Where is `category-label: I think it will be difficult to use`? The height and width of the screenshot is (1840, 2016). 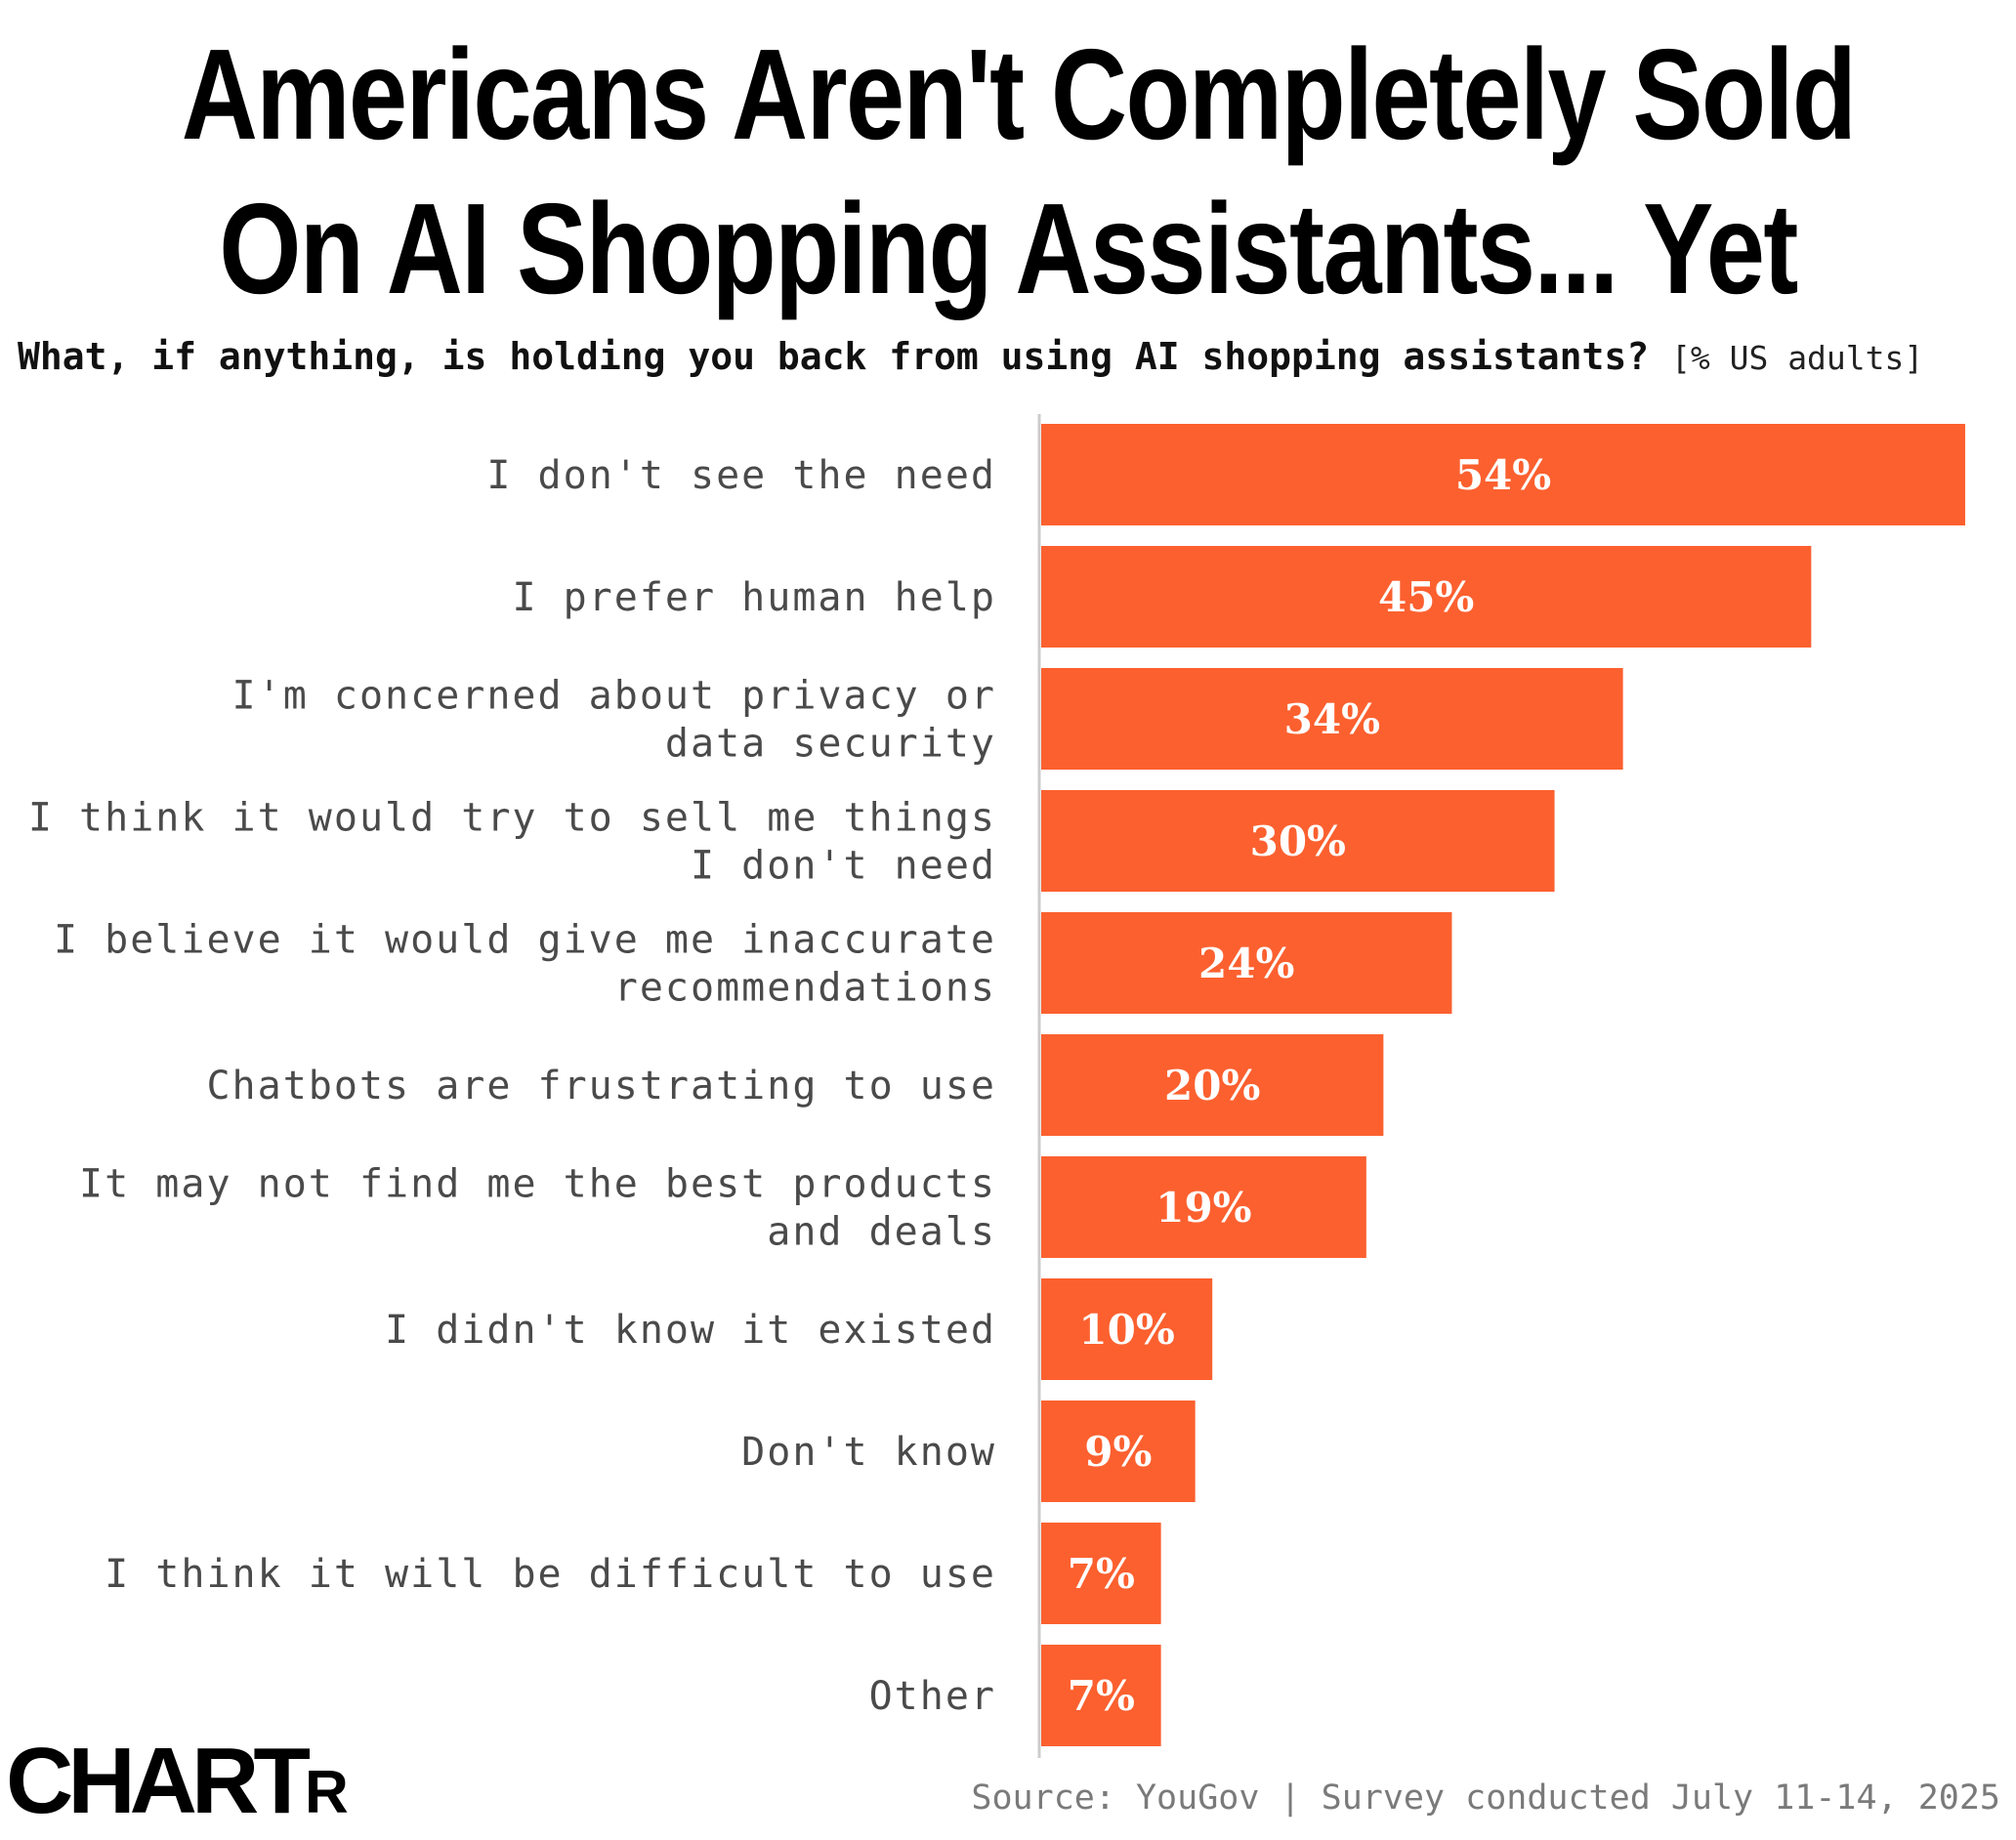
category-label: I think it will be difficult to use is located at coordinates (550, 1574).